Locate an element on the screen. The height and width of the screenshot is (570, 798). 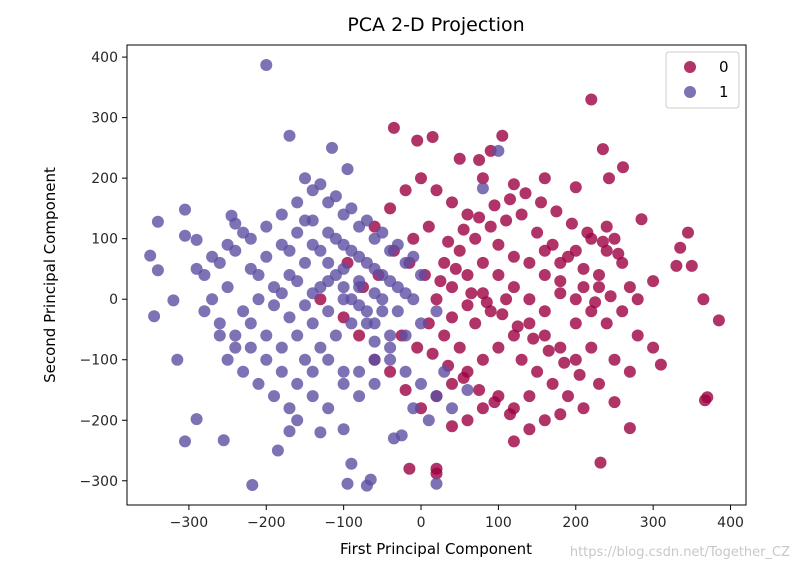
y-tick-label: −100 is located at coordinates (99, 361).